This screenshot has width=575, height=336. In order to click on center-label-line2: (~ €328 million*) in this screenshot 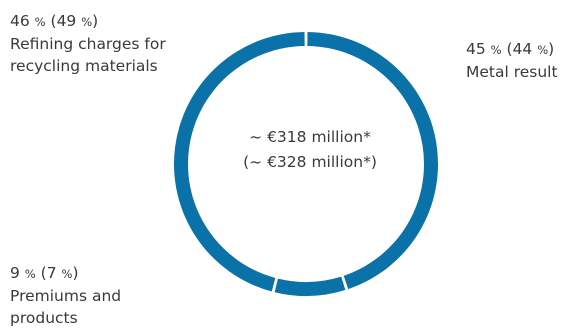, I will do `click(310, 162)`.